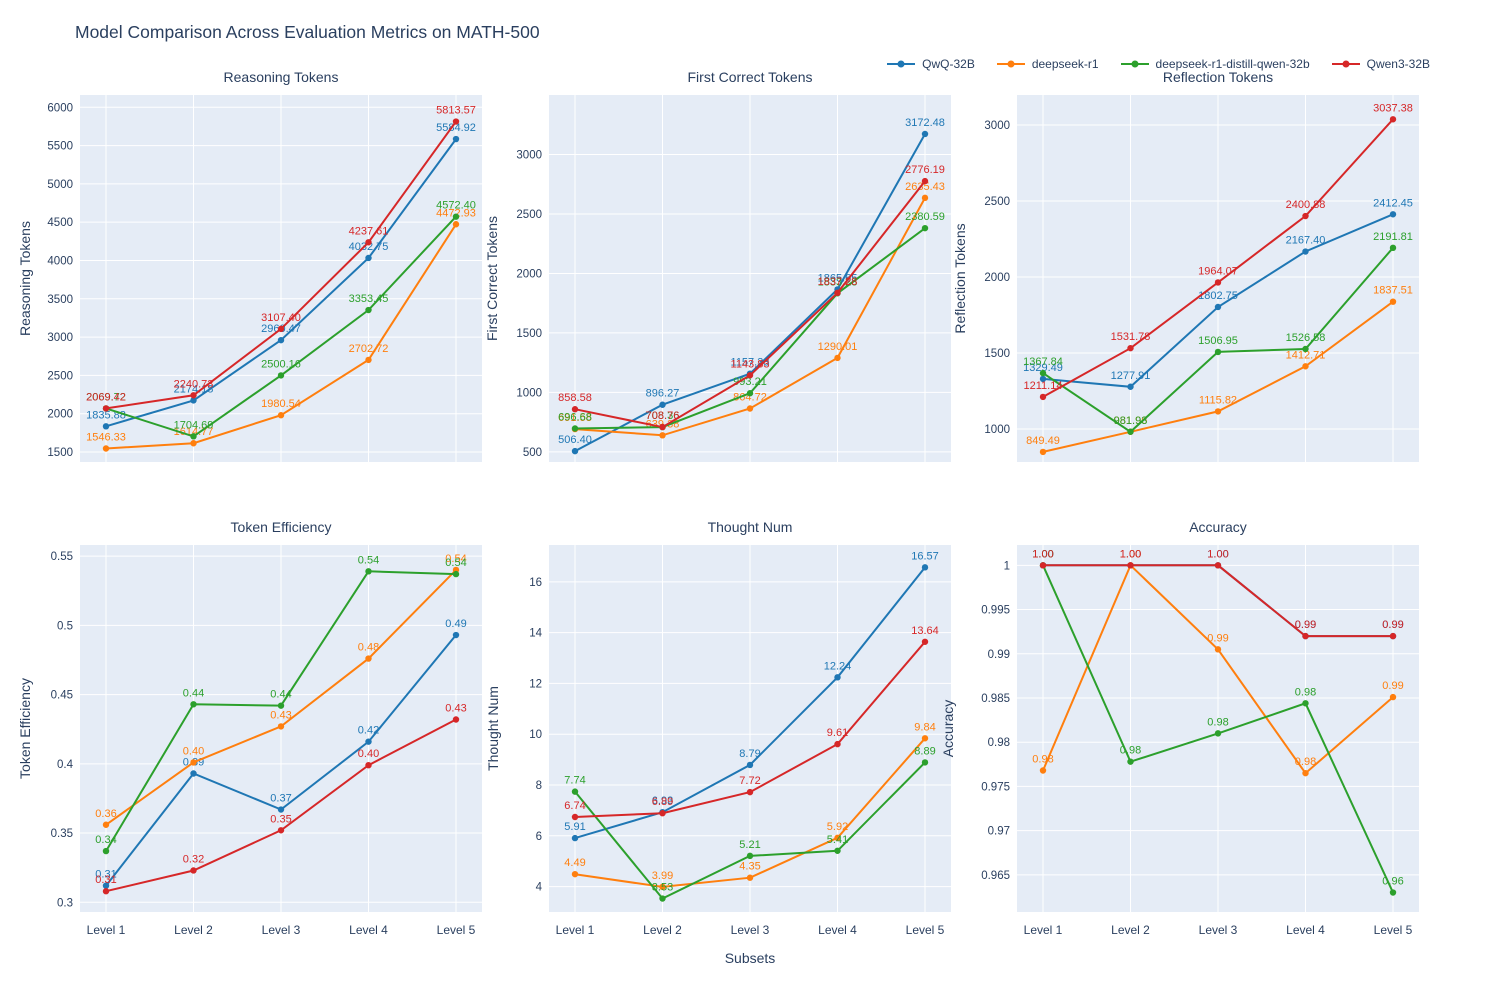 The width and height of the screenshot is (1500, 1000). Describe the element at coordinates (930, 64) in the screenshot. I see `legend-item-qwq-32b: QwQ-32B` at that location.